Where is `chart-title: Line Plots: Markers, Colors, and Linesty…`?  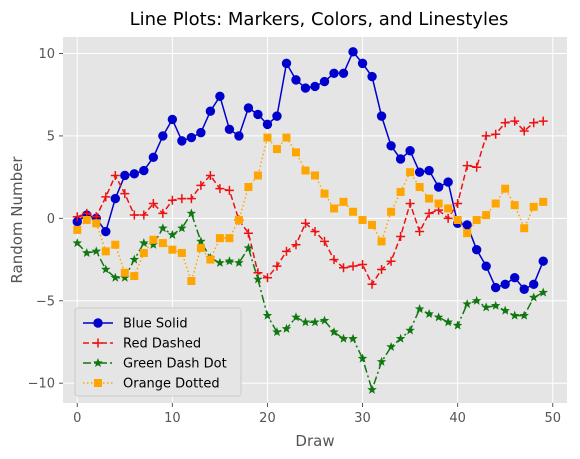 chart-title: Line Plots: Markers, Colors, and Linesty… is located at coordinates (319, 19).